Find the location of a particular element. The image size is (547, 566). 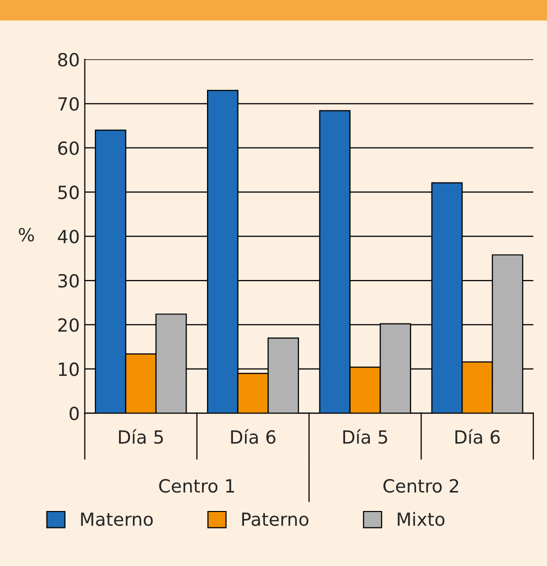

text: Centro 2 is located at coordinates (420, 486).